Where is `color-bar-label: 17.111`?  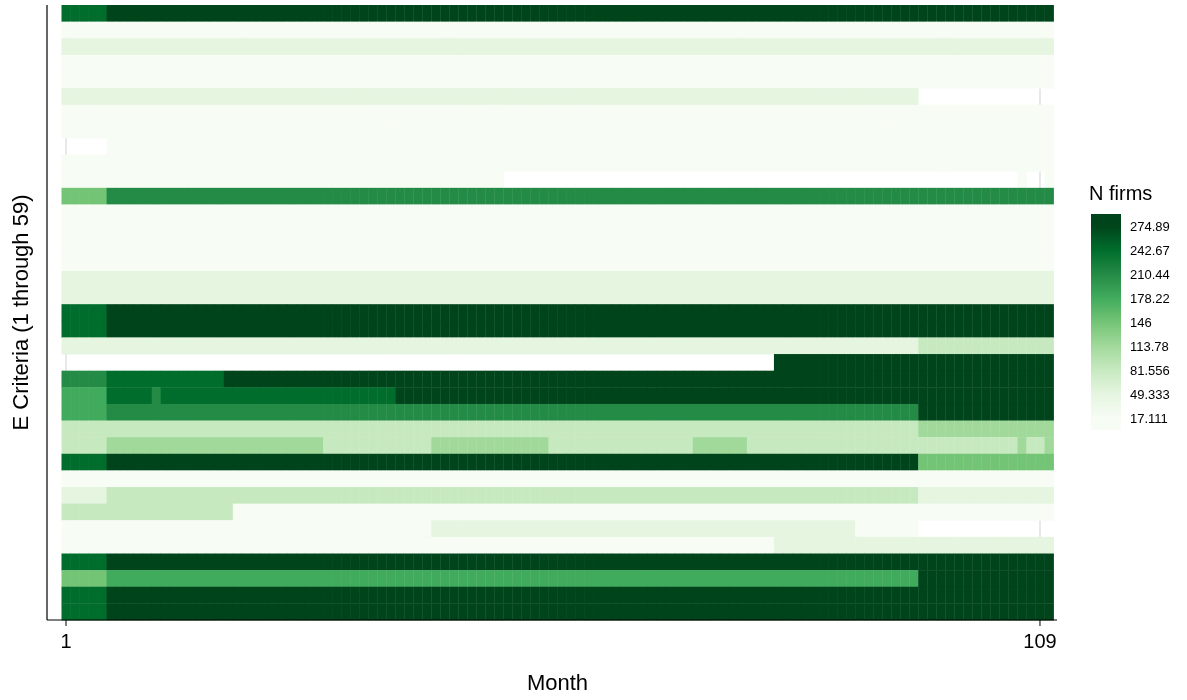 color-bar-label: 17.111 is located at coordinates (1149, 418).